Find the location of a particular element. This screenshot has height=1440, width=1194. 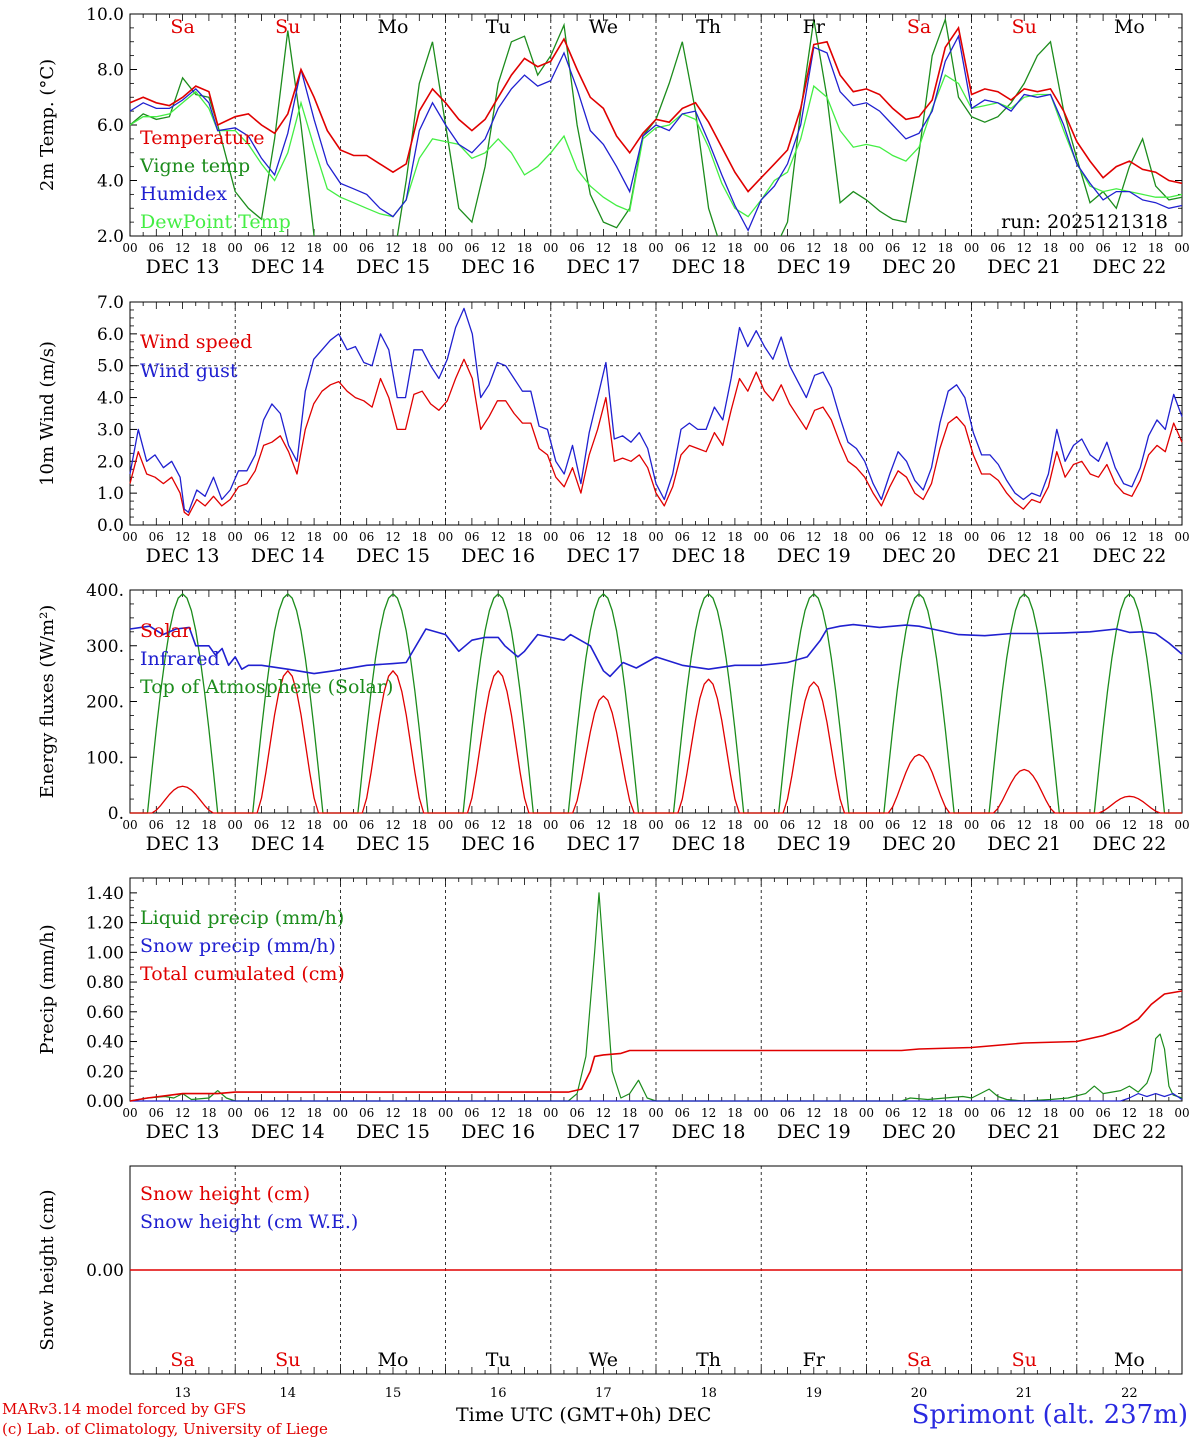

y-tick-label: 300. is located at coordinates (105, 647).